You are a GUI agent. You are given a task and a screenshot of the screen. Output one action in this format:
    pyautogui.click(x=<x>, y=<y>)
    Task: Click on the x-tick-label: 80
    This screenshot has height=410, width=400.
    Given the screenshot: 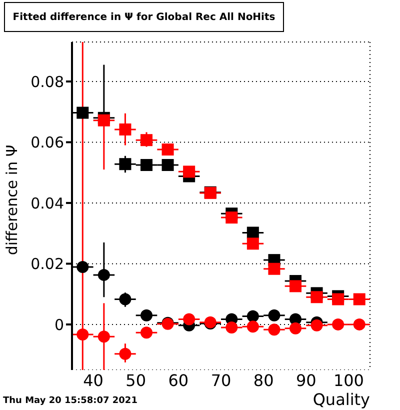 What is the action you would take?
    pyautogui.click(x=263, y=380)
    